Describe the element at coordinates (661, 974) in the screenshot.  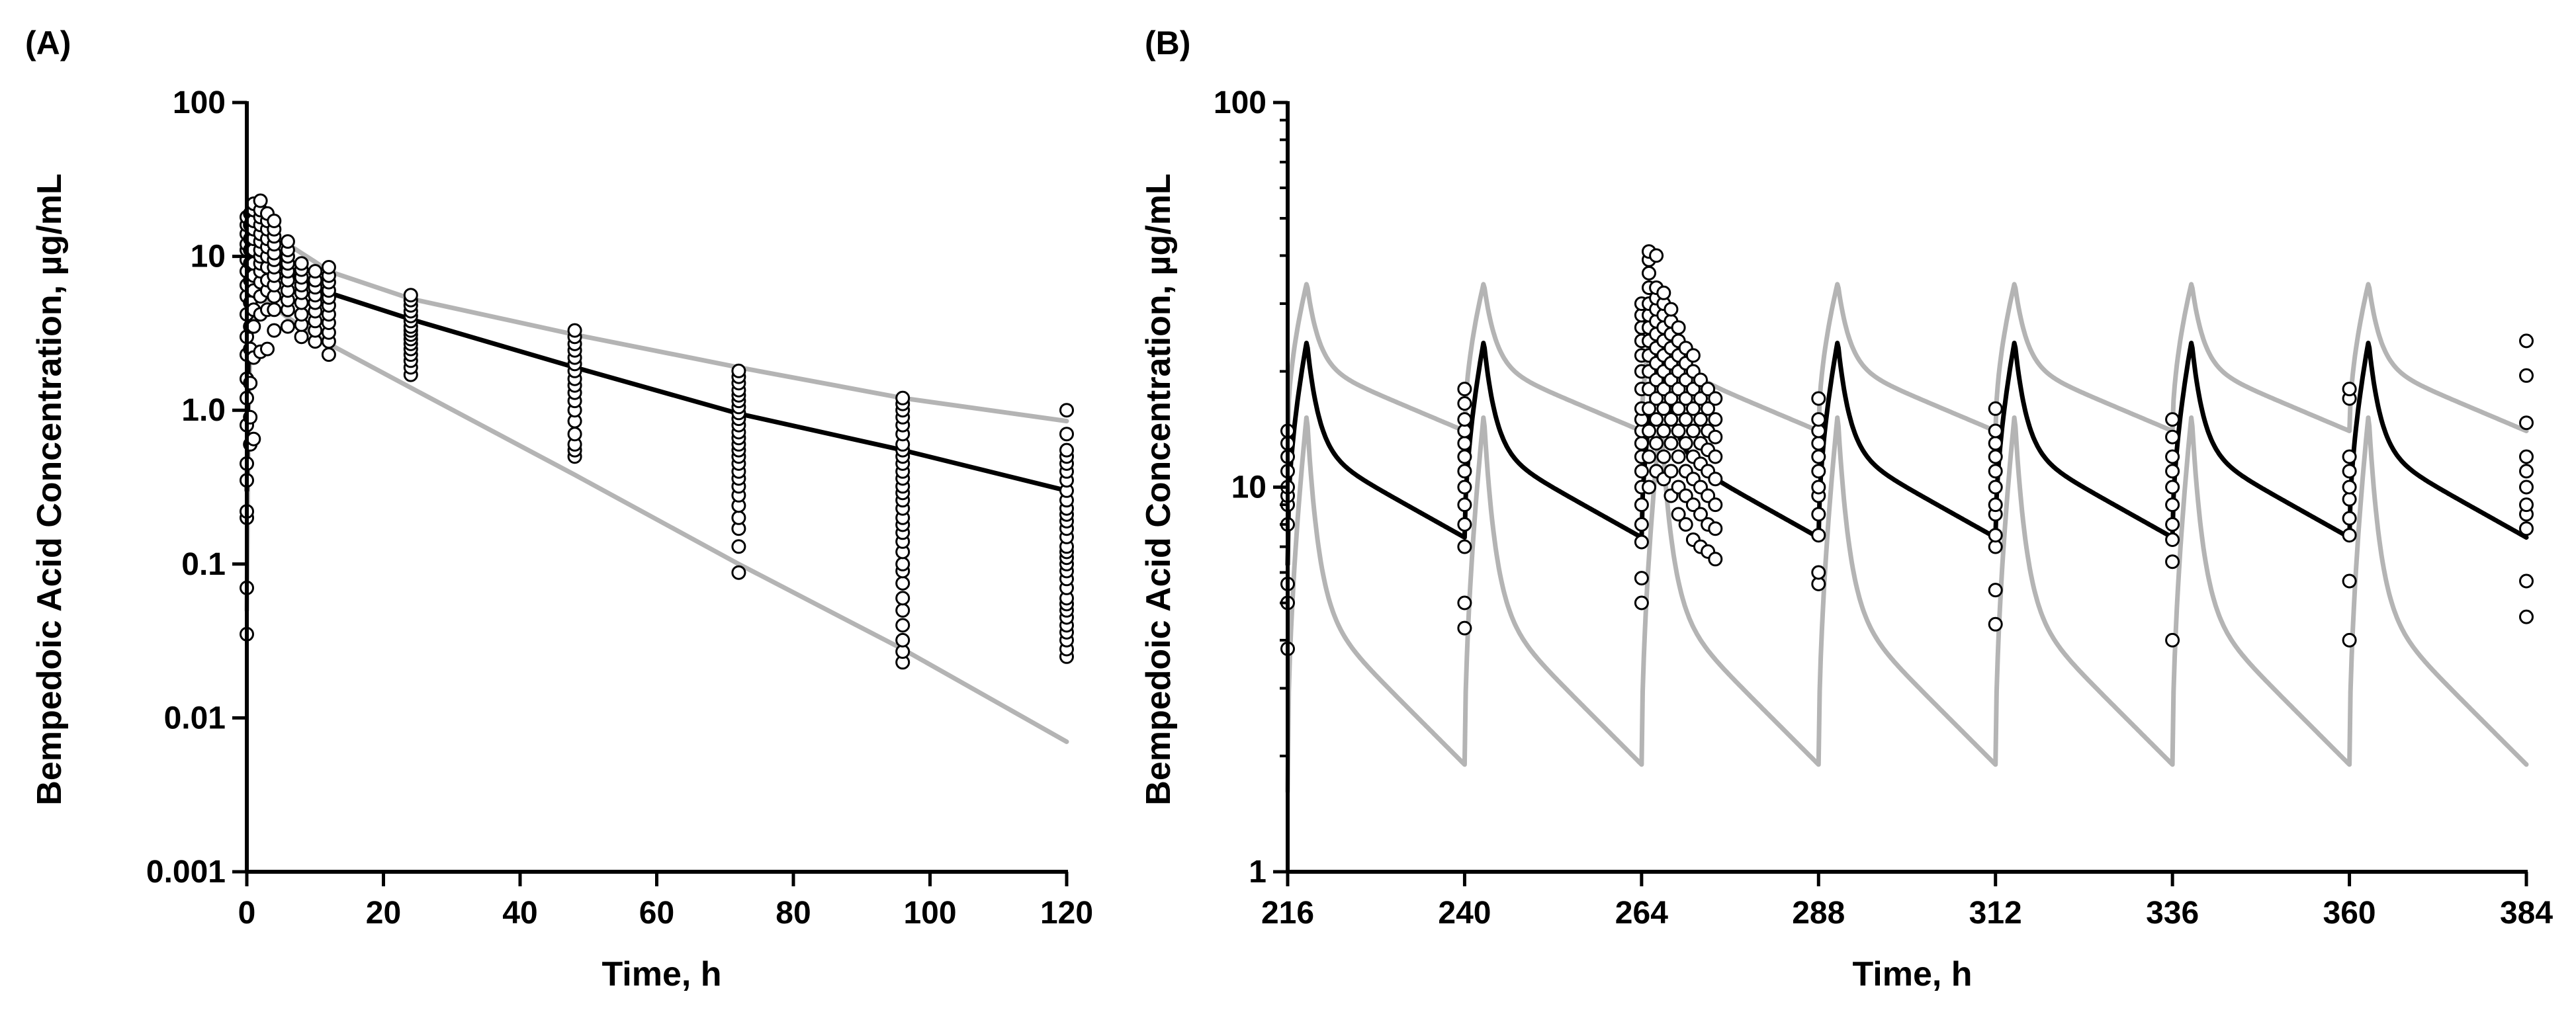
I see `panel-a-xlabel: Time, h` at that location.